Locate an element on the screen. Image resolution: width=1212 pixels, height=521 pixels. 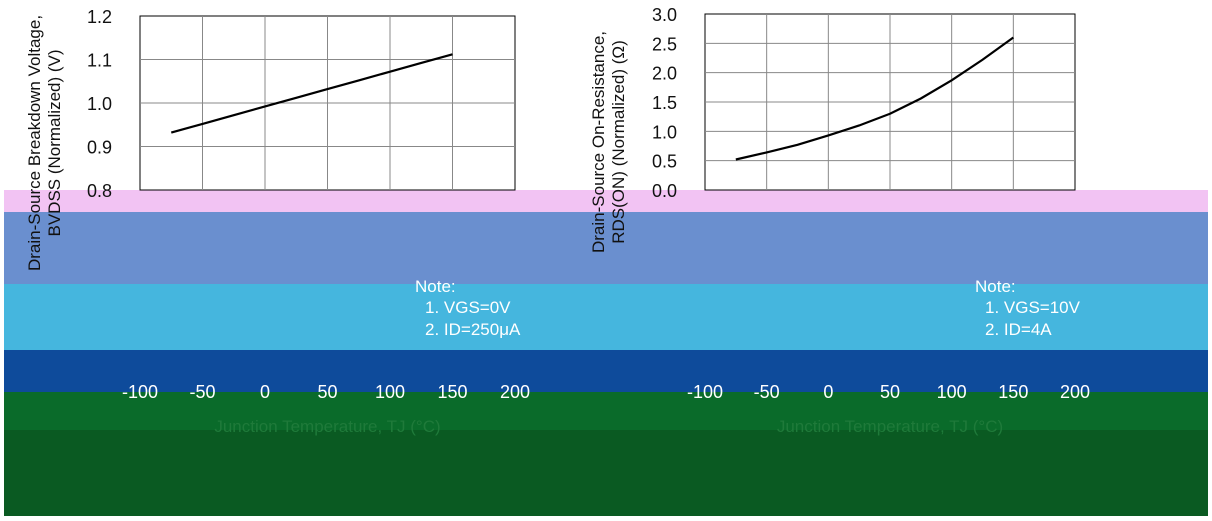
y-tick-label: 2.0 is located at coordinates (664, 74).